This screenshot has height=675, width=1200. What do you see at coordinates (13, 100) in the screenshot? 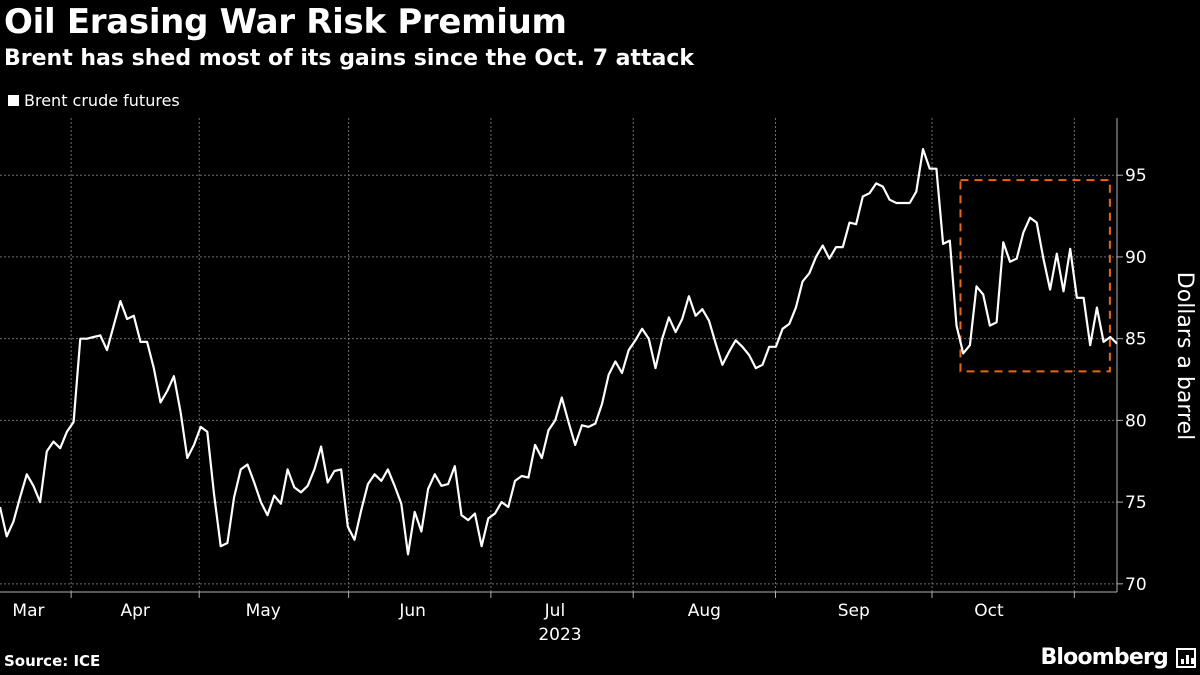
I see `legend-swatch` at bounding box center [13, 100].